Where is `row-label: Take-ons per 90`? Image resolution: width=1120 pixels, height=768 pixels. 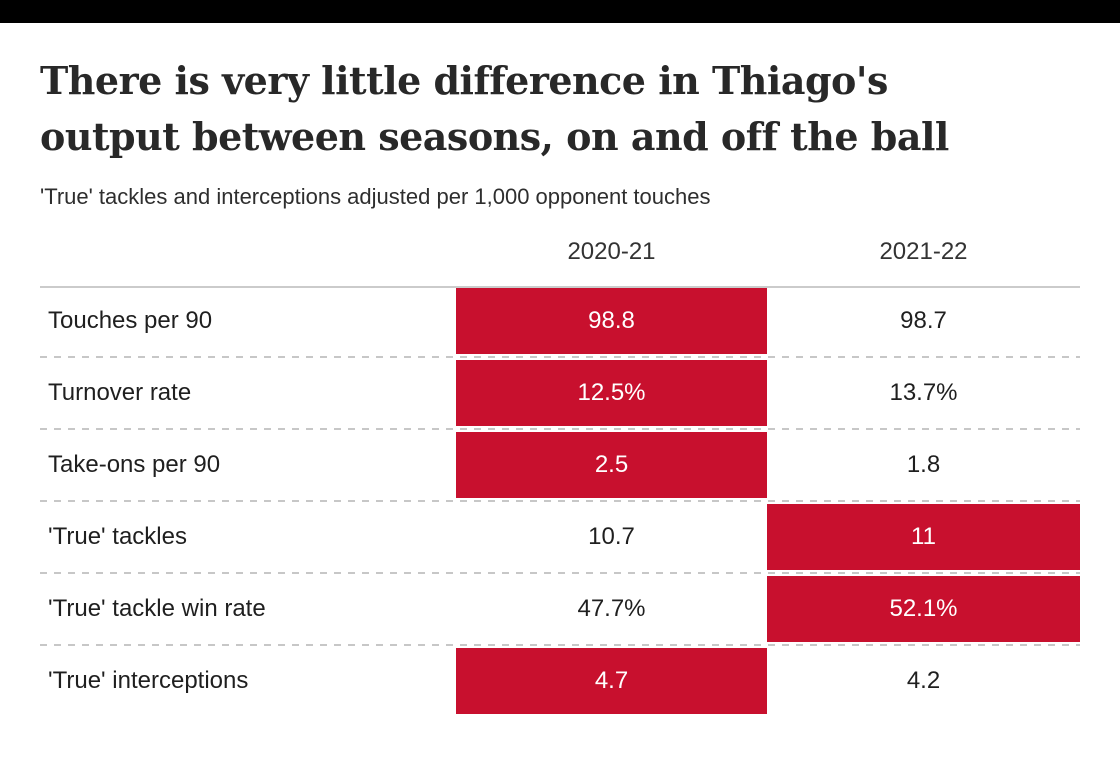 row-label: Take-ons per 90 is located at coordinates (134, 464).